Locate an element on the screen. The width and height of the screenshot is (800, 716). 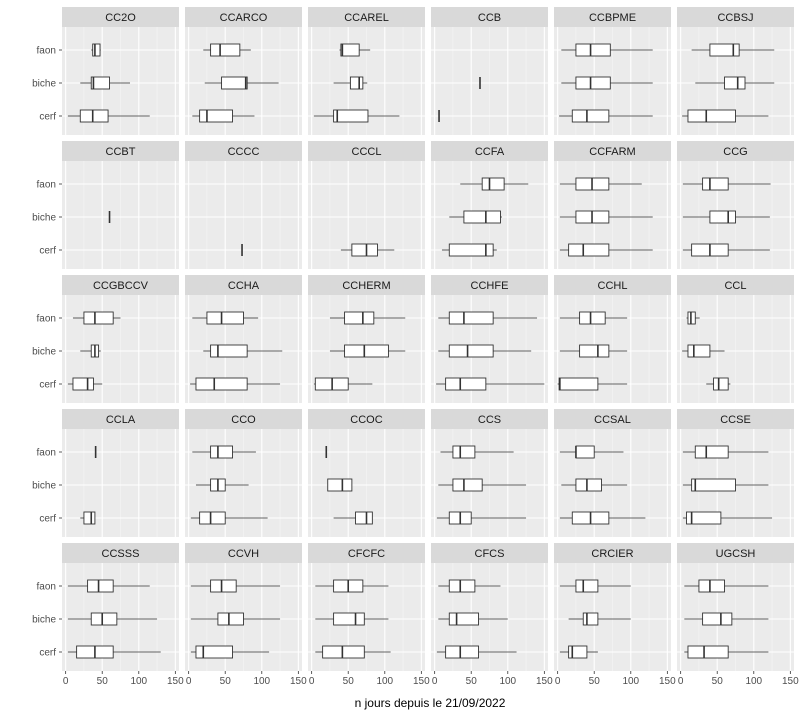
facet-strip-label: CCG is located at coordinates (735, 152).